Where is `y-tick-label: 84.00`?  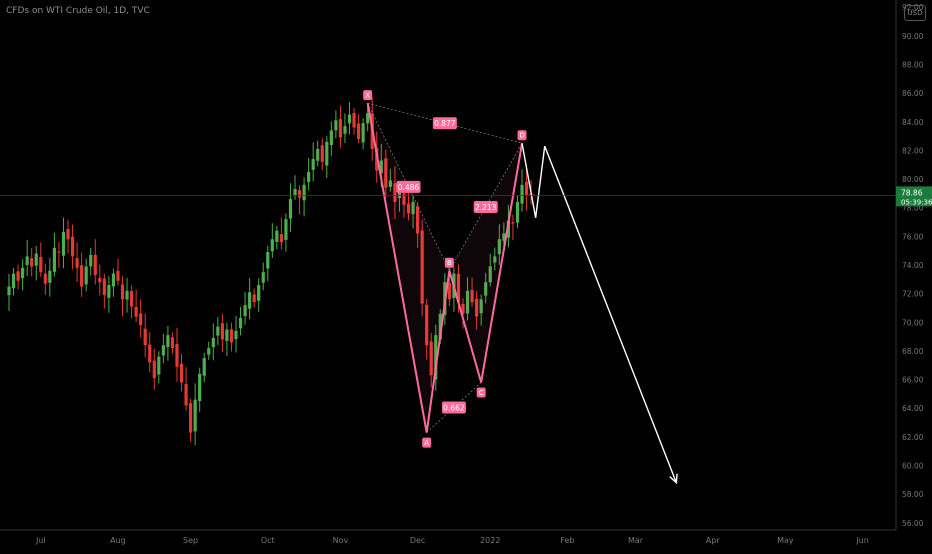
y-tick-label: 84.00 is located at coordinates (913, 122).